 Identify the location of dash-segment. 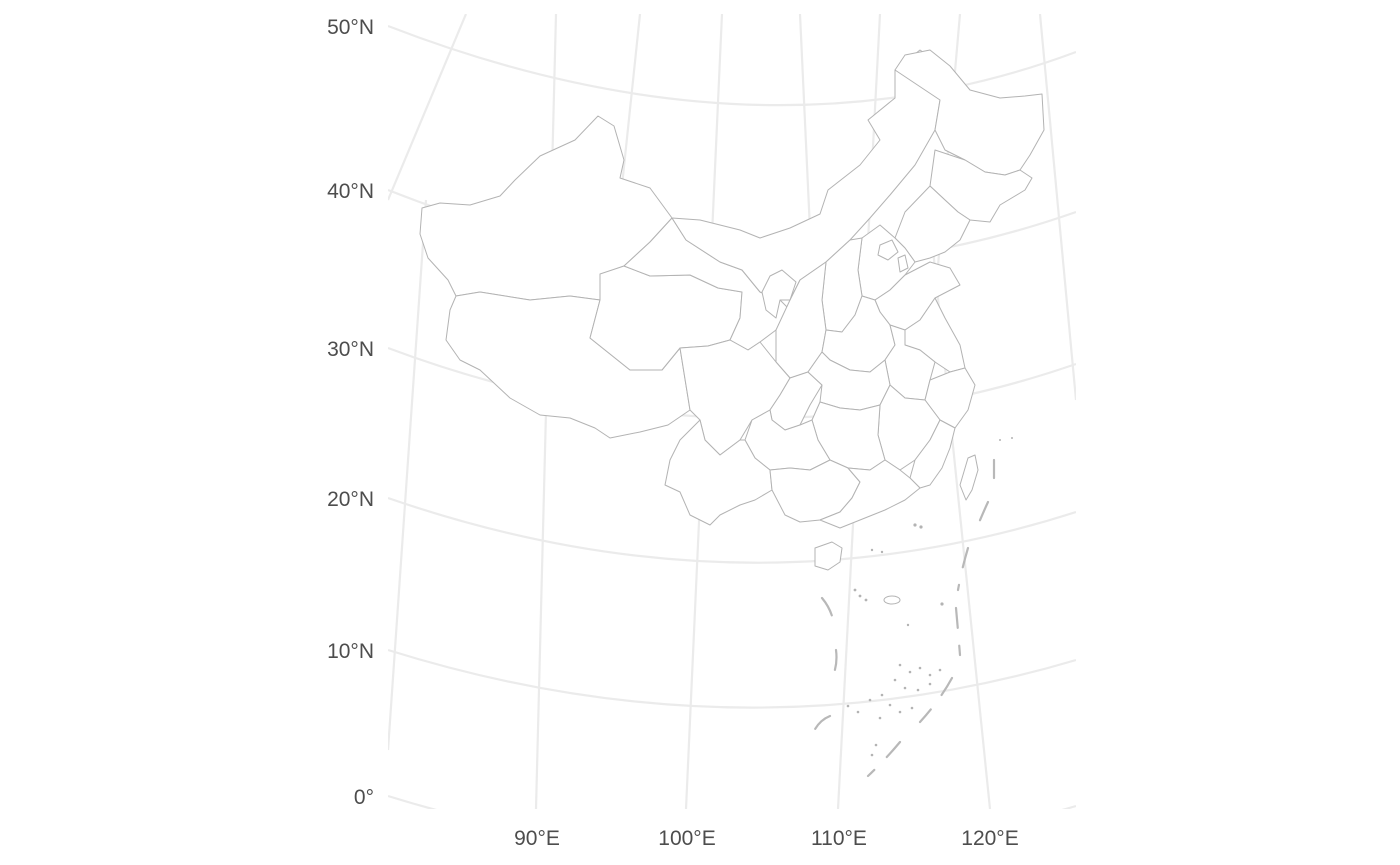
(902, 618).